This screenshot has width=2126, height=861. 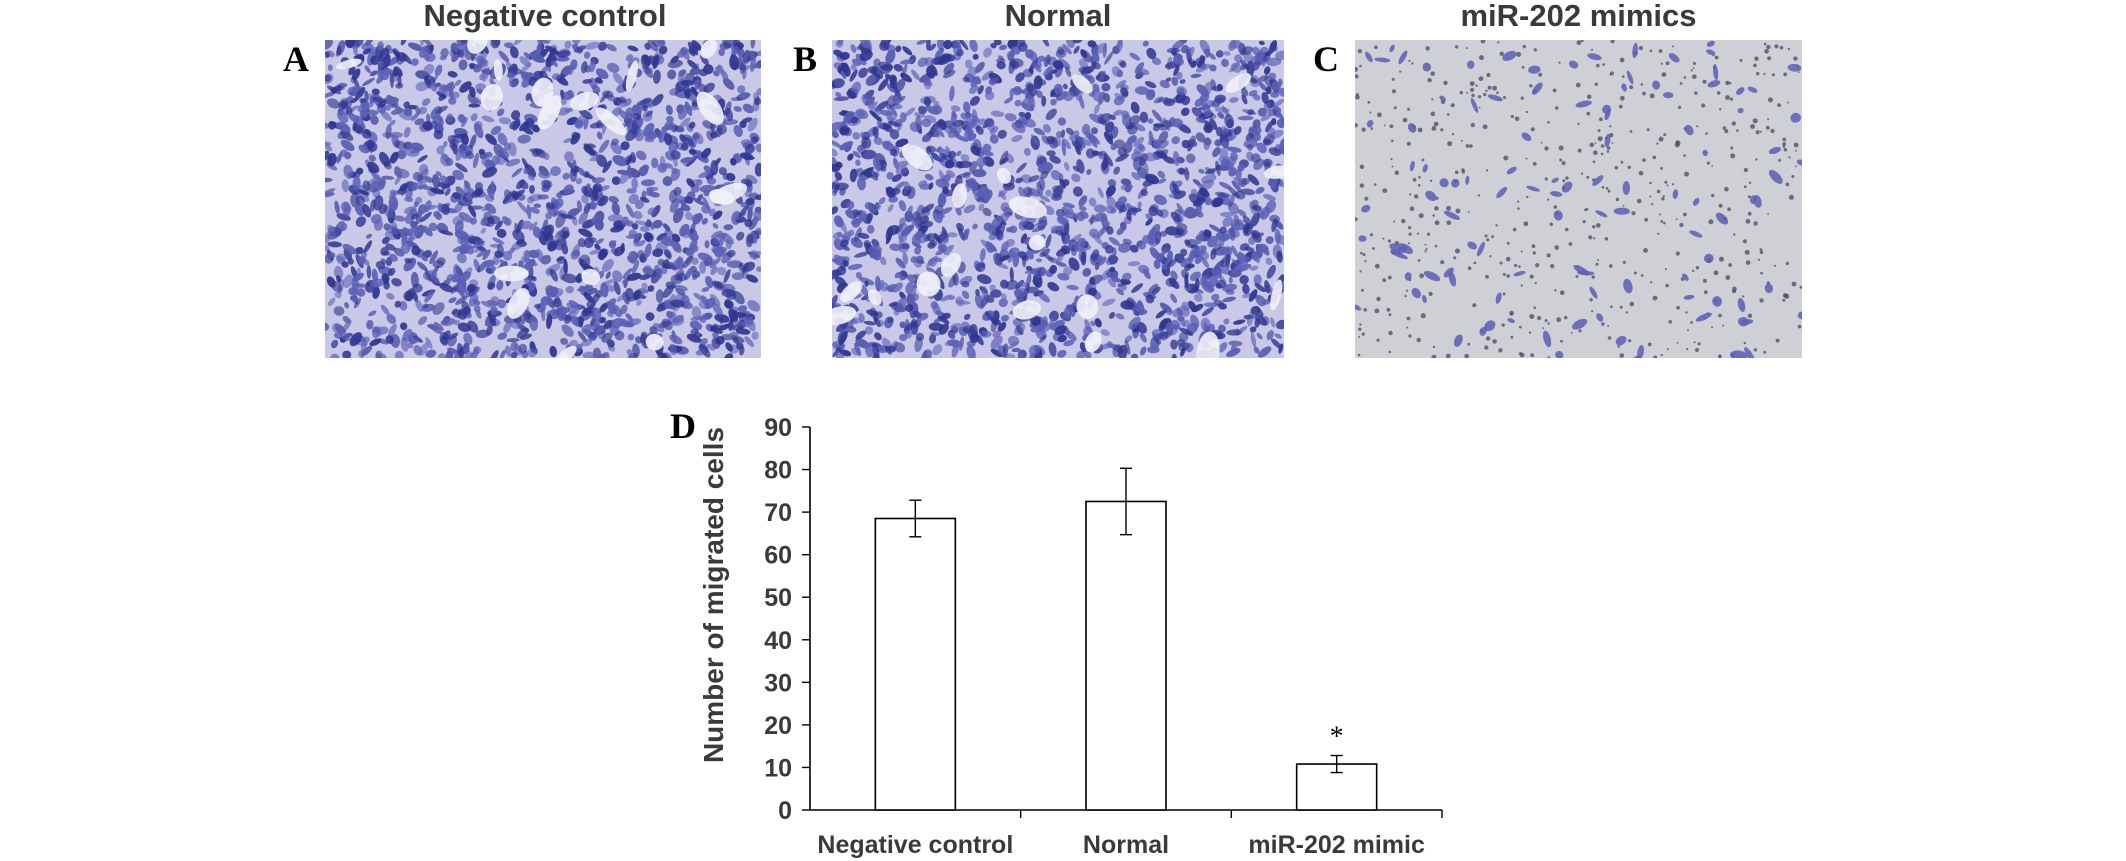 What do you see at coordinates (1058, 199) in the screenshot?
I see `micrograph-normal` at bounding box center [1058, 199].